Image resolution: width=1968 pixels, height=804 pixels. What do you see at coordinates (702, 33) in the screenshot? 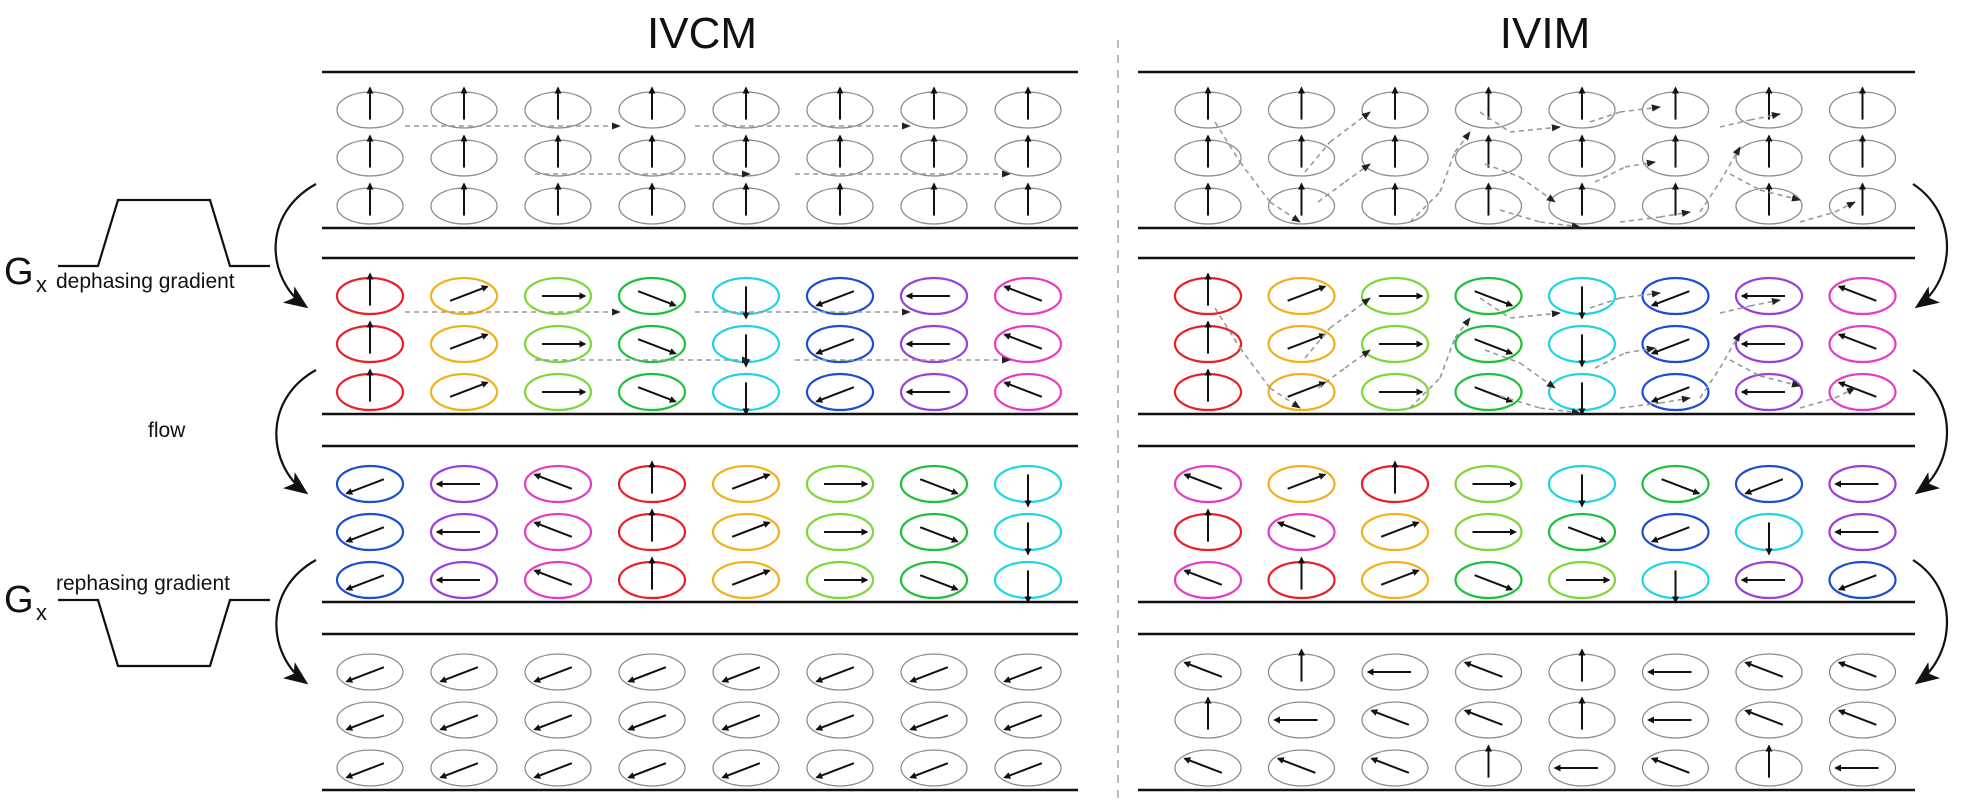
I see `title-ivcm: IVCM` at bounding box center [702, 33].